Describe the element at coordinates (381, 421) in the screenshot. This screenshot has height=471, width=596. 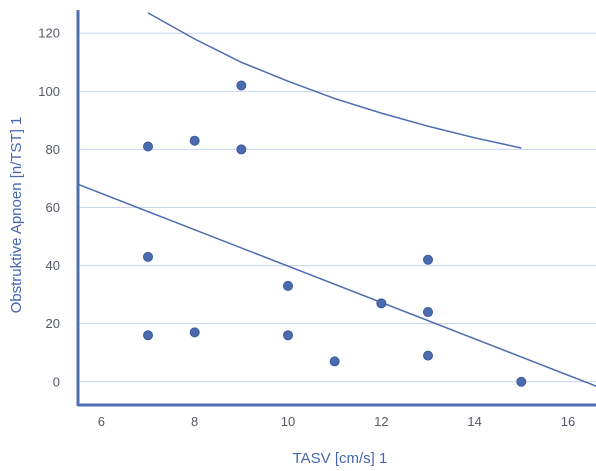
I see `x-tick-label: 12` at that location.